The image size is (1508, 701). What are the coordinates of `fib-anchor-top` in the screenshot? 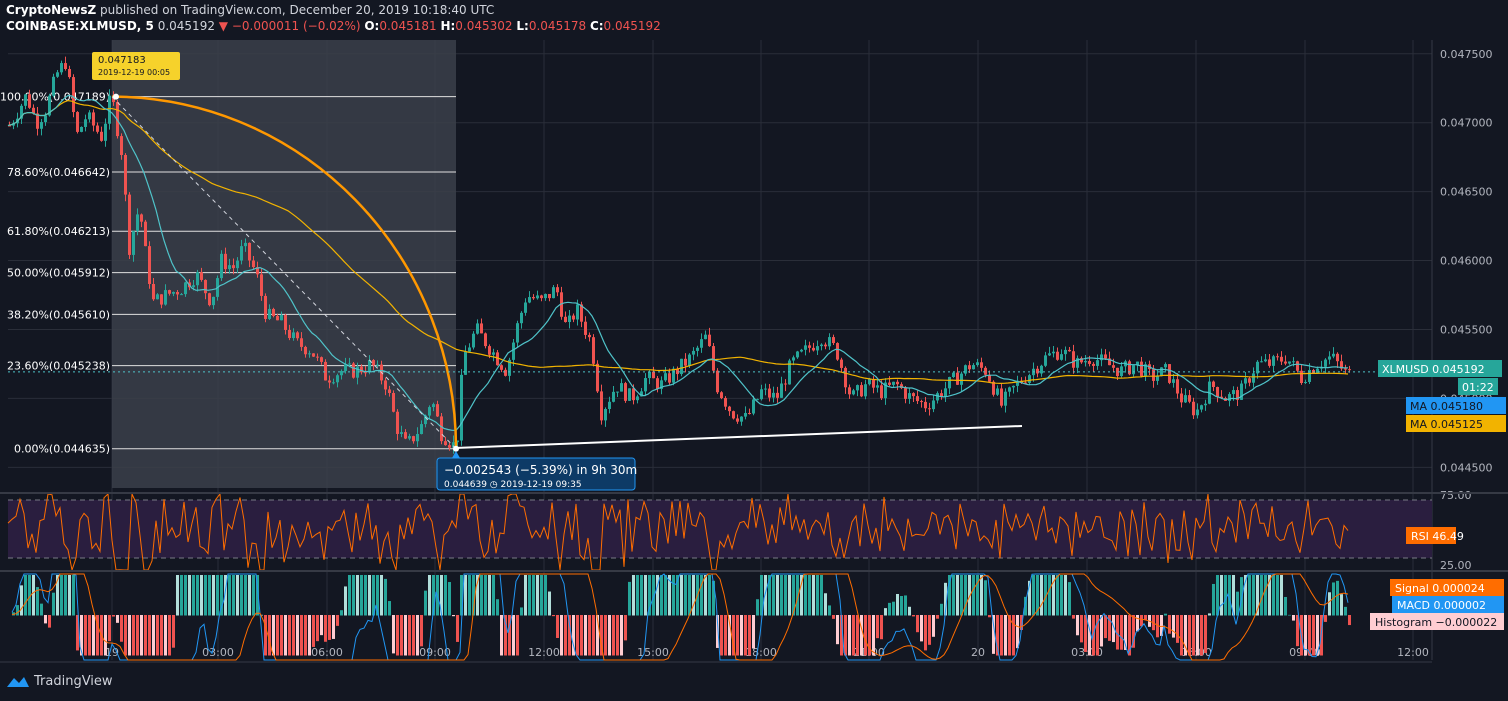 It's located at (116, 96).